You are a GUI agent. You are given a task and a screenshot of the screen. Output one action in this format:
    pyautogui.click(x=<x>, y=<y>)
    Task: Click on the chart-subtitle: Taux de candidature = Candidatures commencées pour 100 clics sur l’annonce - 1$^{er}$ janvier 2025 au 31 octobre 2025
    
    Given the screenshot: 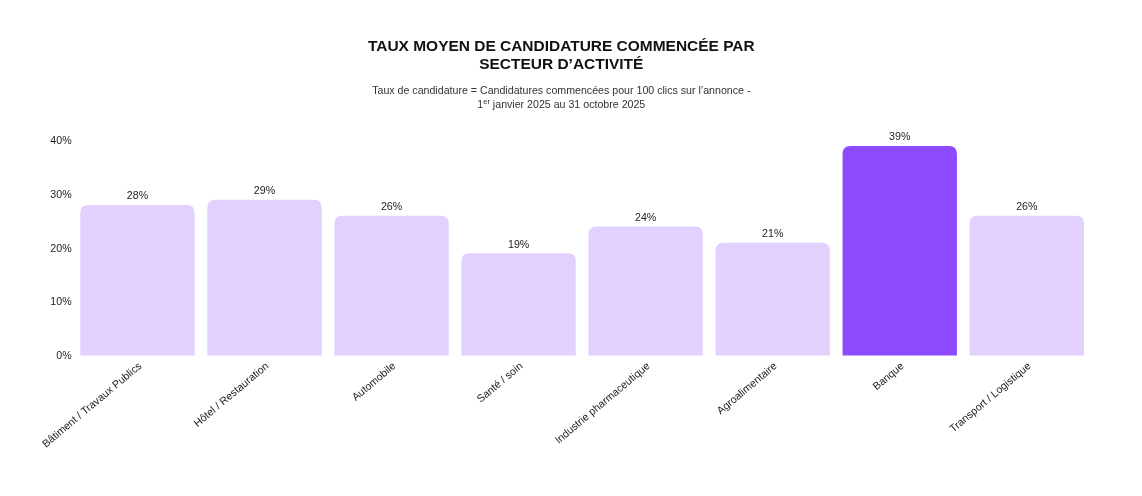 What is the action you would take?
    pyautogui.click(x=561, y=97)
    